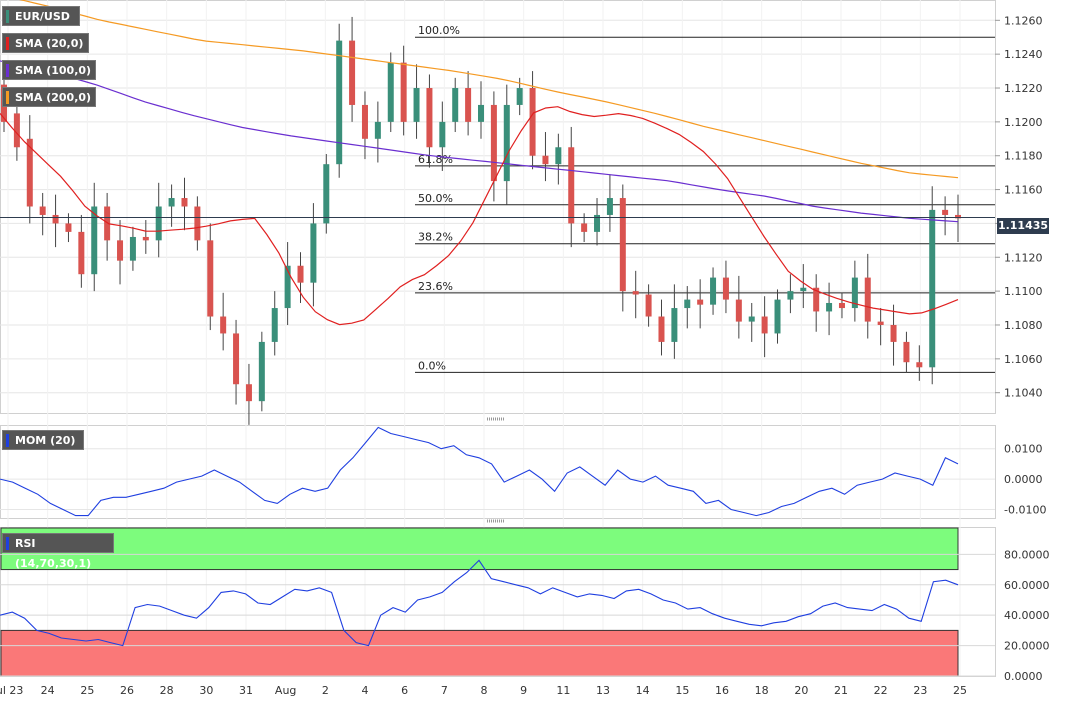  I want to click on mom-tick-label: 0.0100, so click(1023, 449).